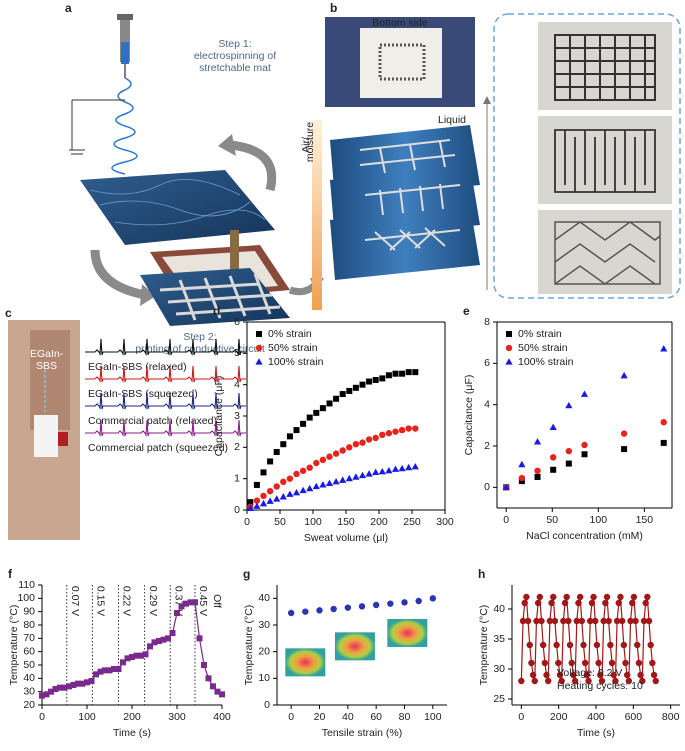  I want to click on y-tick-label: 80, so click(29, 625).